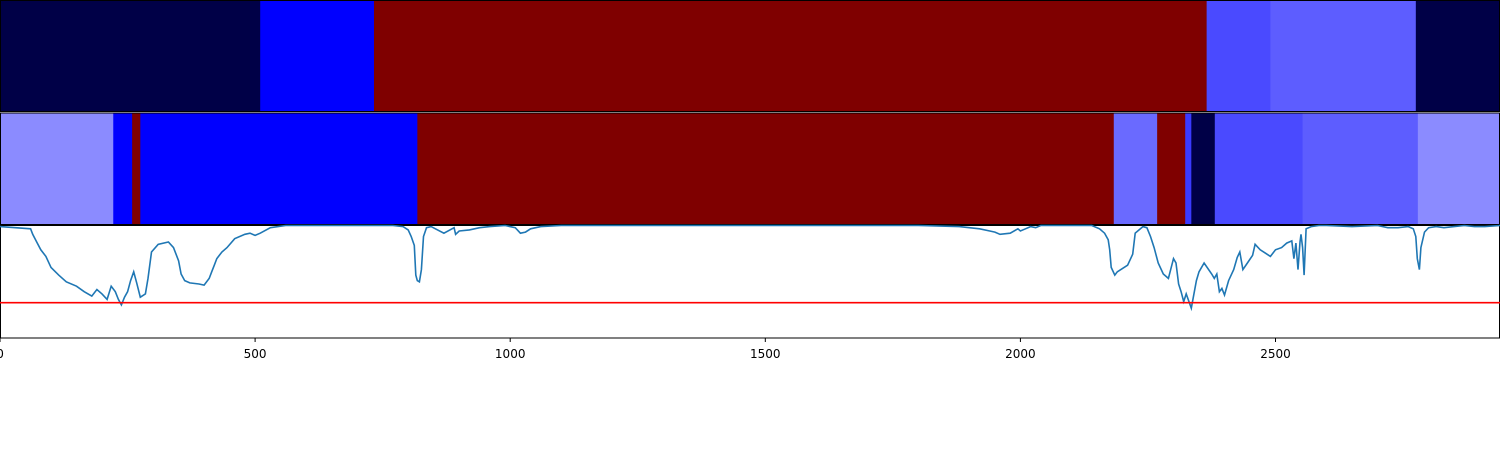 The image size is (1500, 450). What do you see at coordinates (765, 354) in the screenshot?
I see `x-tick-label-1500: 1500` at bounding box center [765, 354].